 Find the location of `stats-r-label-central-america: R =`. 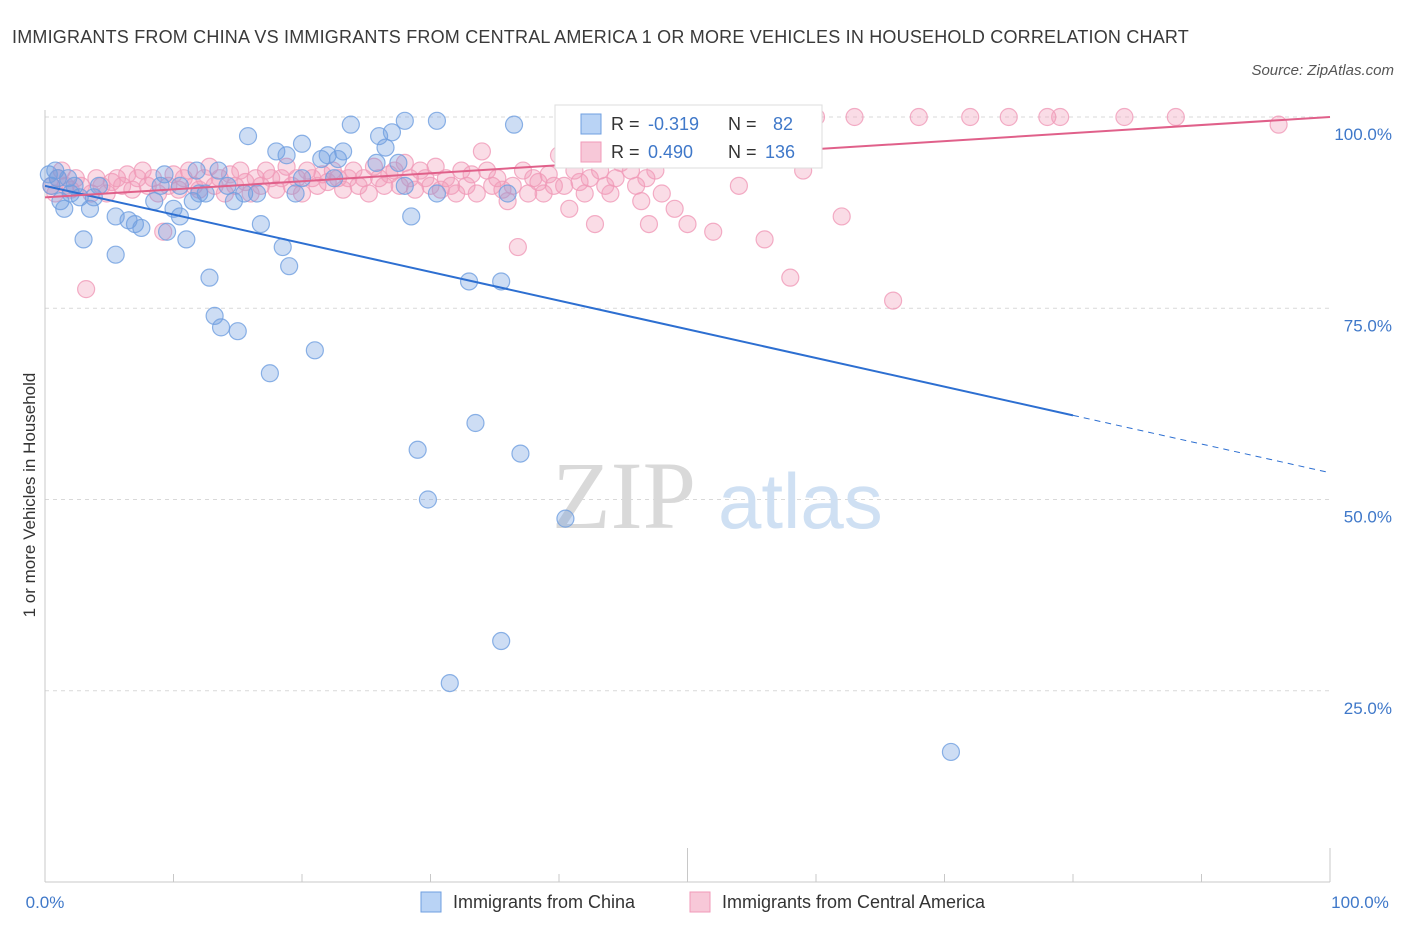

stats-r-label-central-america: R = is located at coordinates (625, 152).